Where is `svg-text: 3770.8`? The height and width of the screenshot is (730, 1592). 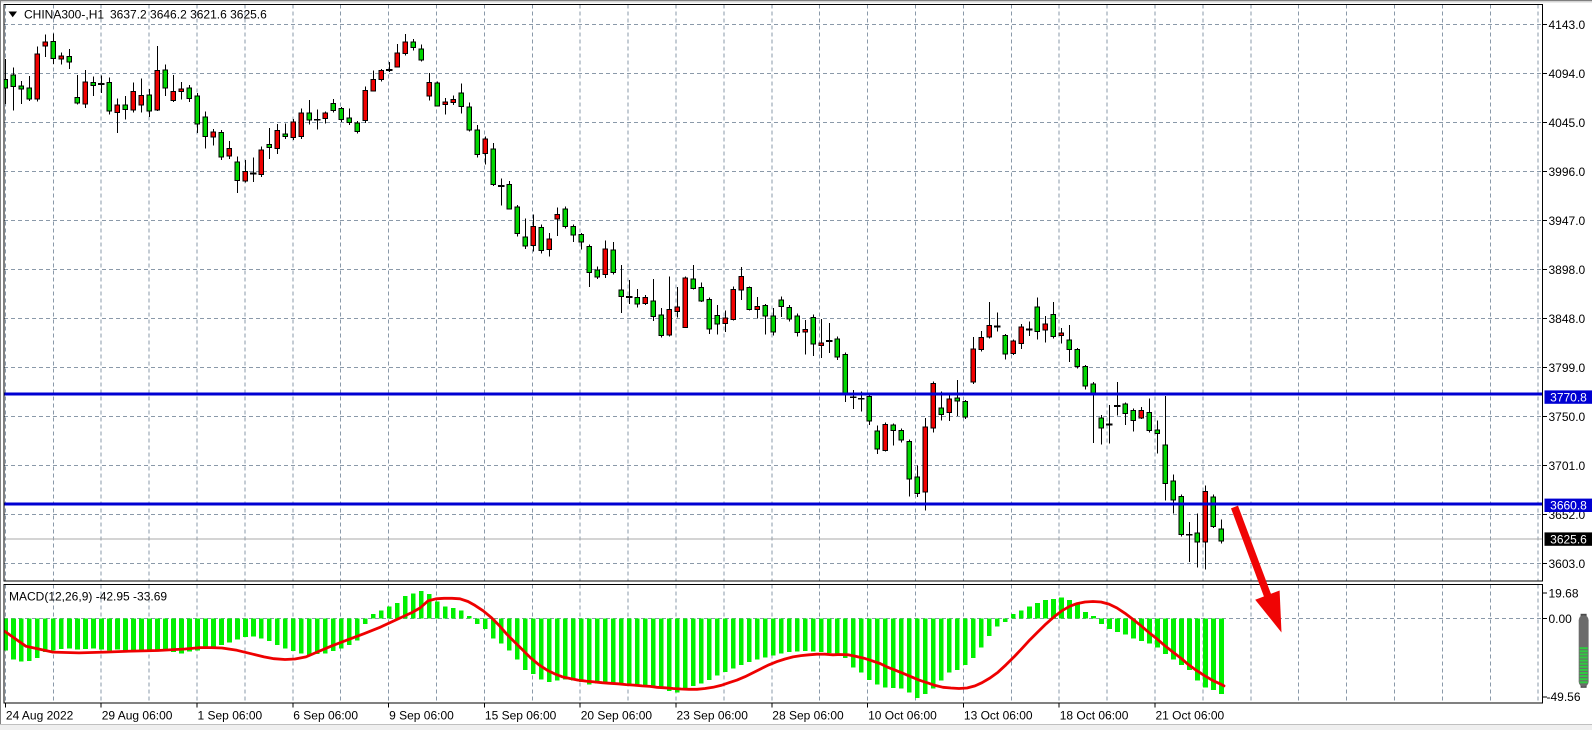
svg-text: 3770.8 is located at coordinates (1568, 397).